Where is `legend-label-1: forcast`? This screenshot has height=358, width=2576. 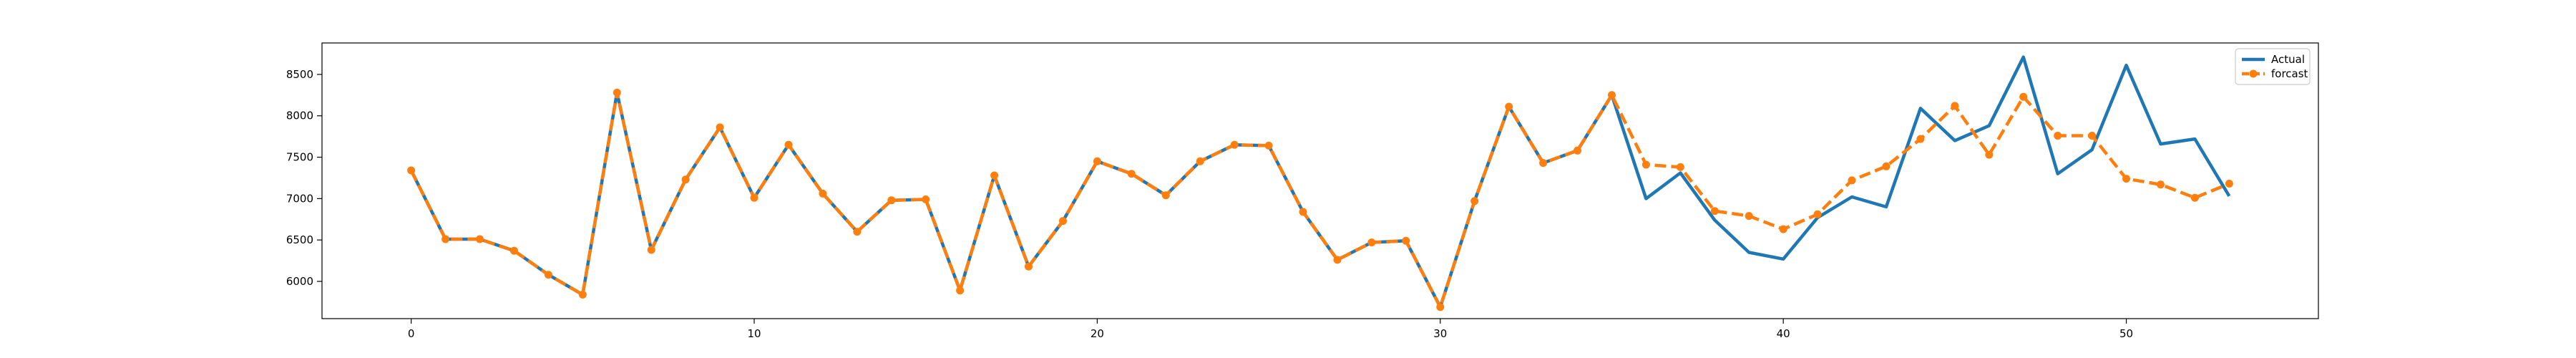
legend-label-1: forcast is located at coordinates (2289, 73).